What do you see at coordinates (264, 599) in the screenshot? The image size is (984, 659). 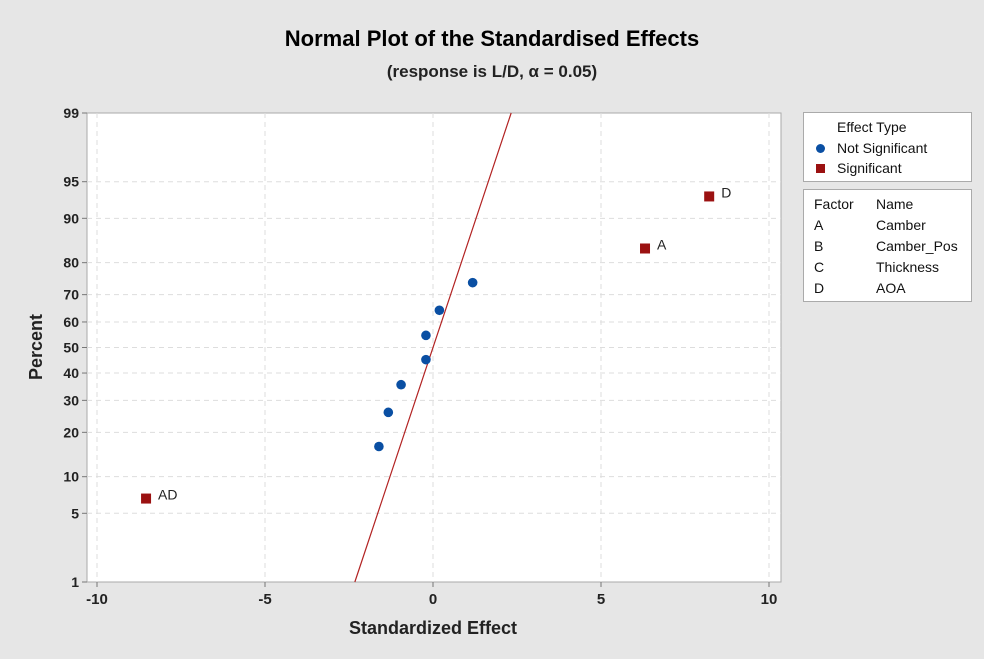 I see `x-tick-label: -5` at bounding box center [264, 599].